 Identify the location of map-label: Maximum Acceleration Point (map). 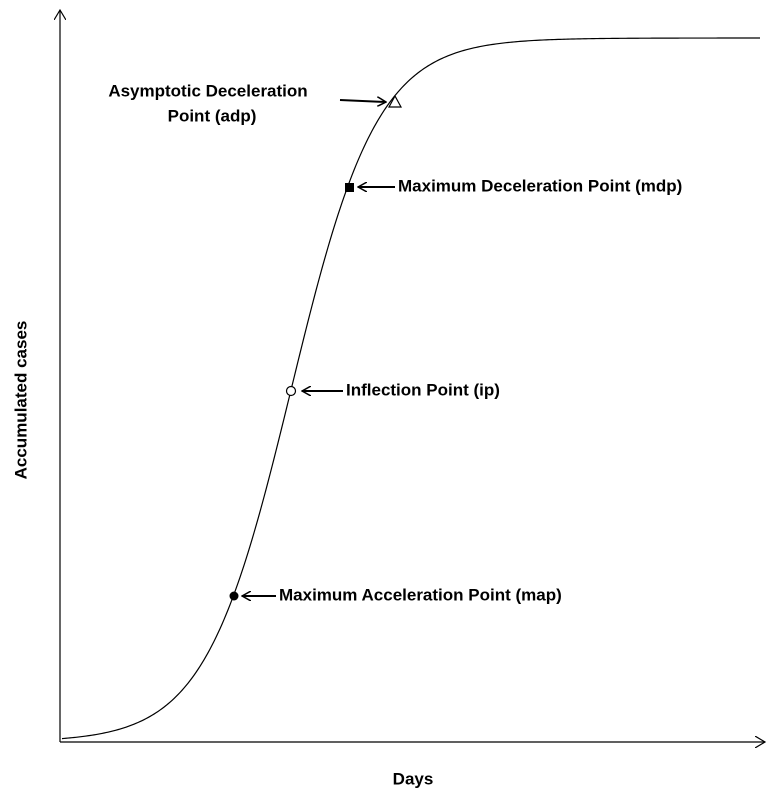
(420, 594).